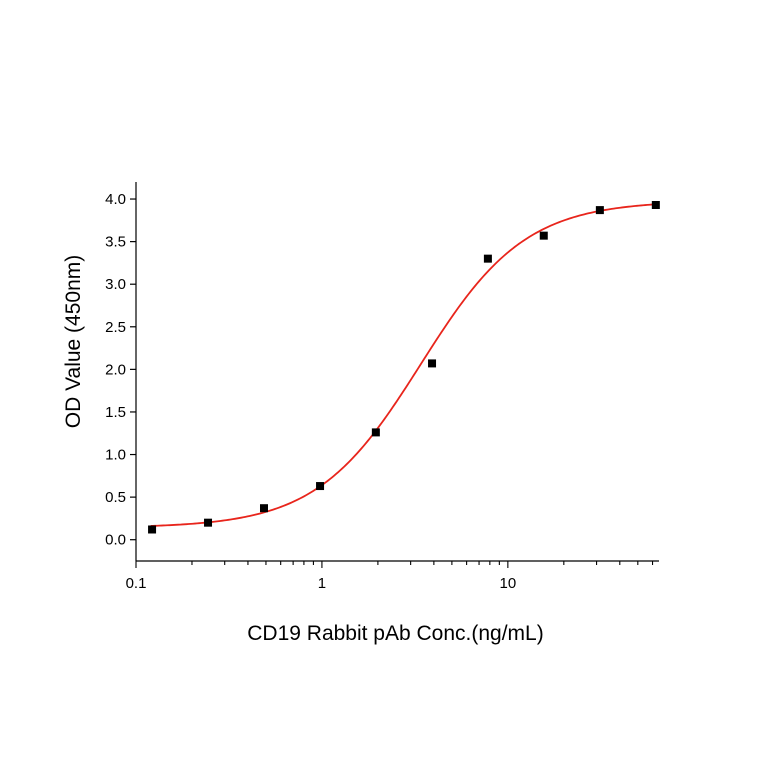 The image size is (764, 764). I want to click on x-axis-title: CD19 Rabbit pAb Conc.(ng/mL), so click(395, 633).